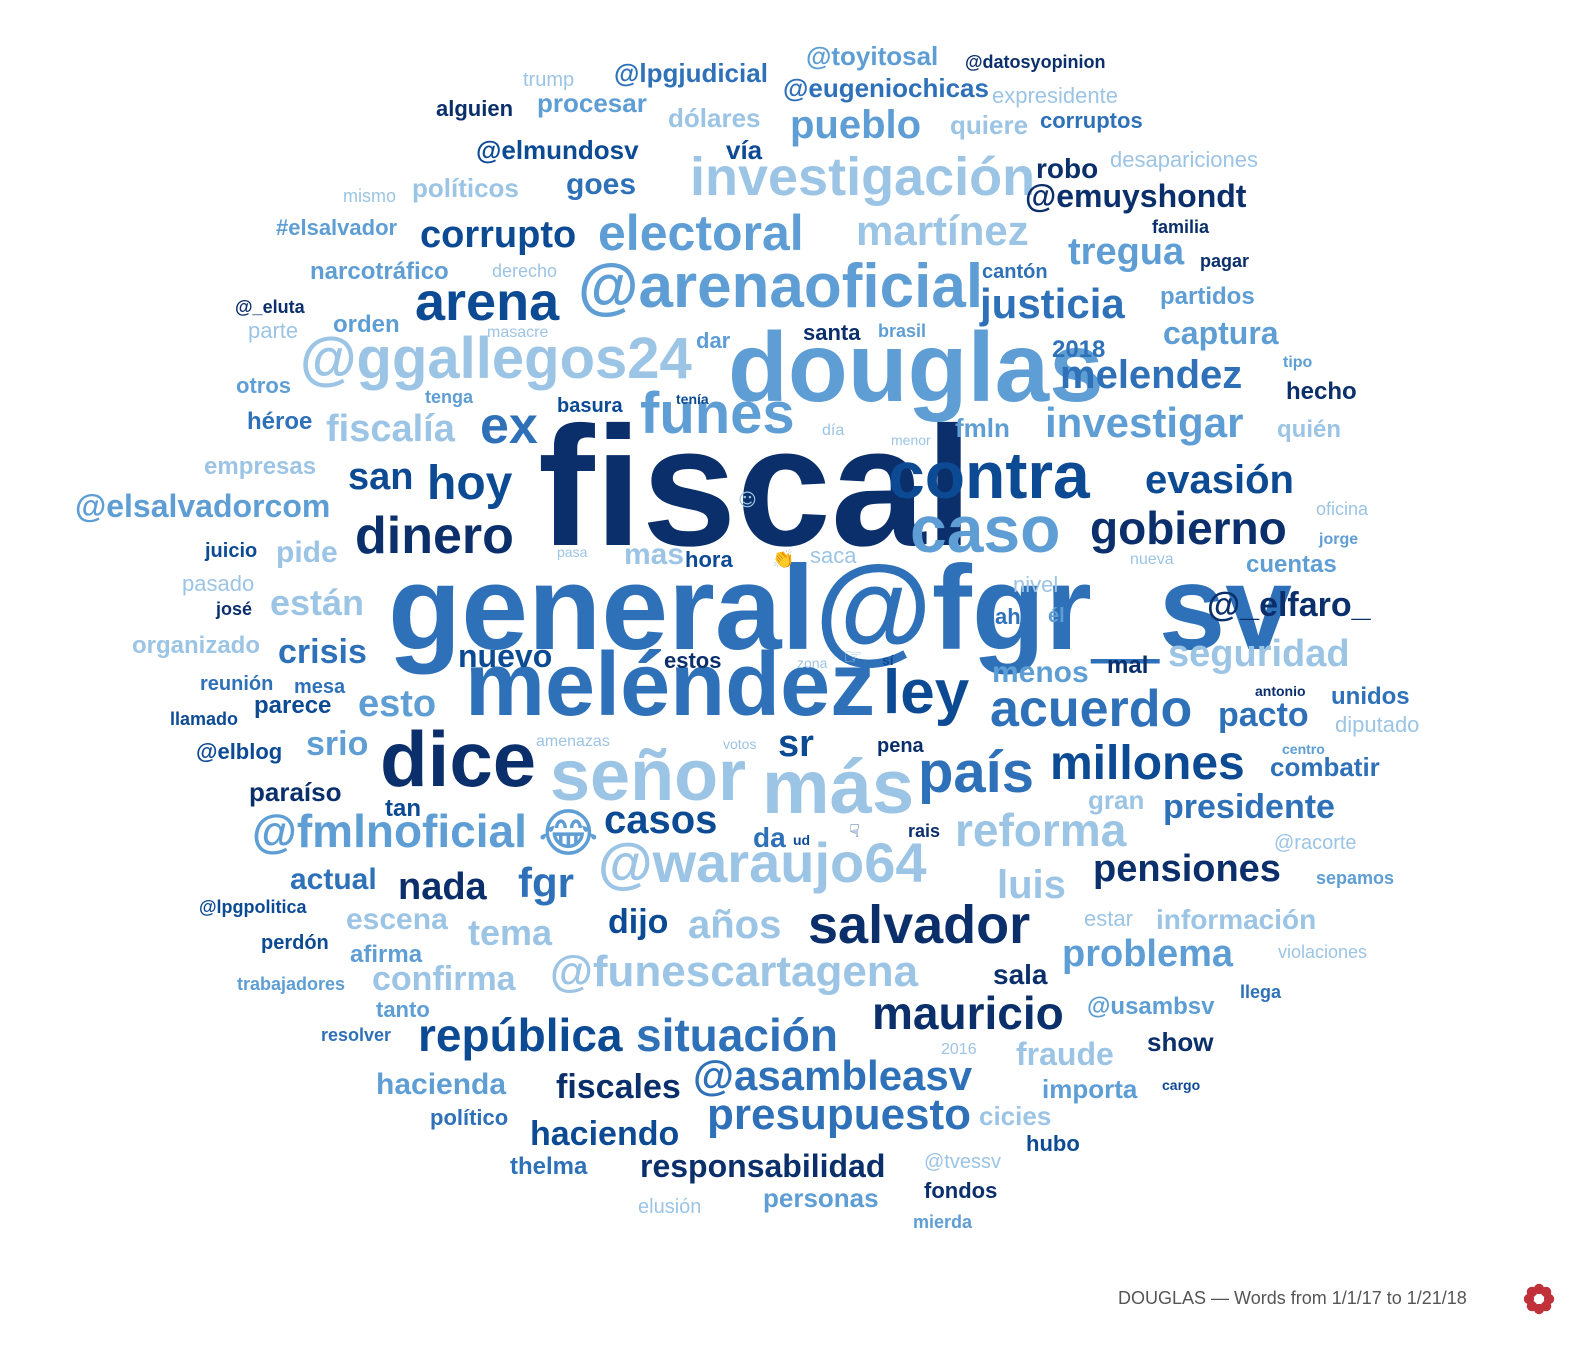  I want to click on cloud-word-problema: problema, so click(1148, 954).